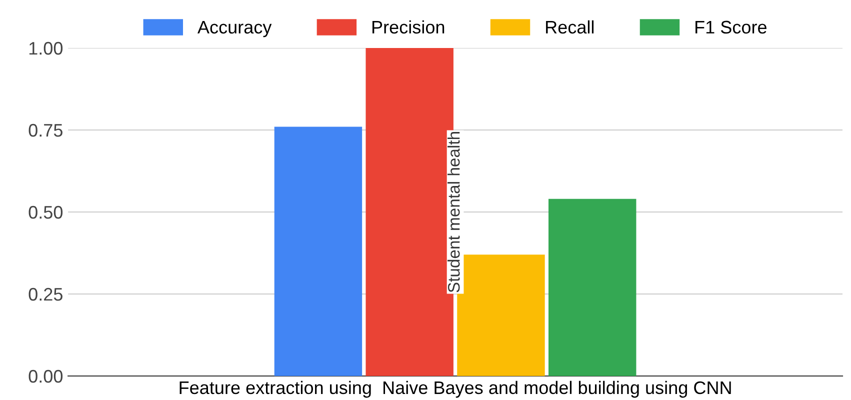  What do you see at coordinates (234, 29) in the screenshot?
I see `legend-label: Accuracy` at bounding box center [234, 29].